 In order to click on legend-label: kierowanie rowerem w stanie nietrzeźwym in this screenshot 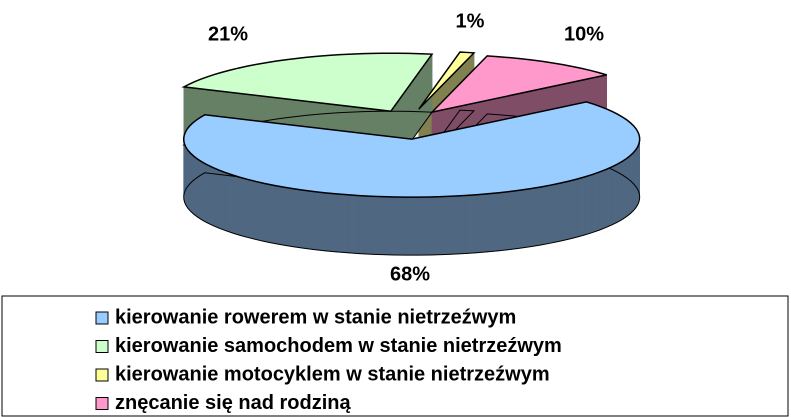, I will do `click(315, 317)`.